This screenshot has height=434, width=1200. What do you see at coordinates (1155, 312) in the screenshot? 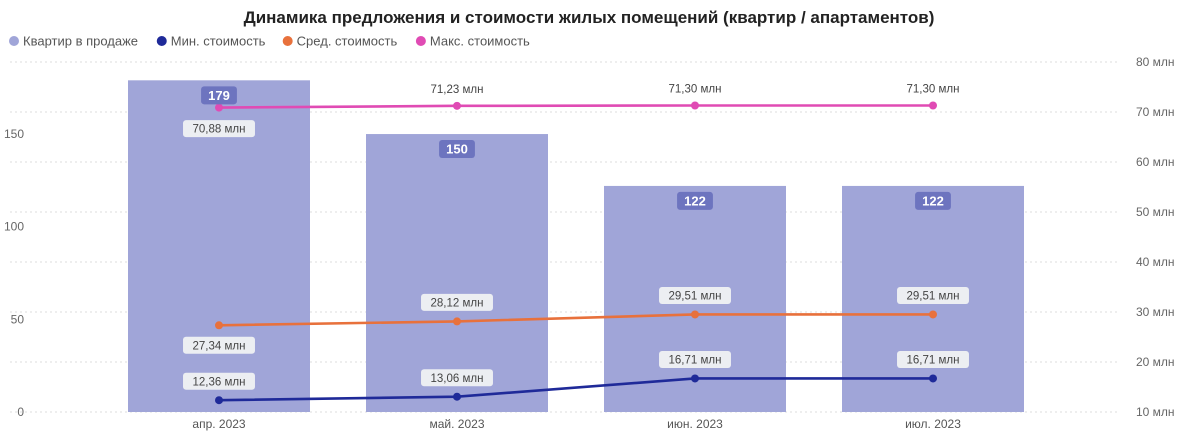
I see `y-right-tick-label: 30 млн` at bounding box center [1155, 312].